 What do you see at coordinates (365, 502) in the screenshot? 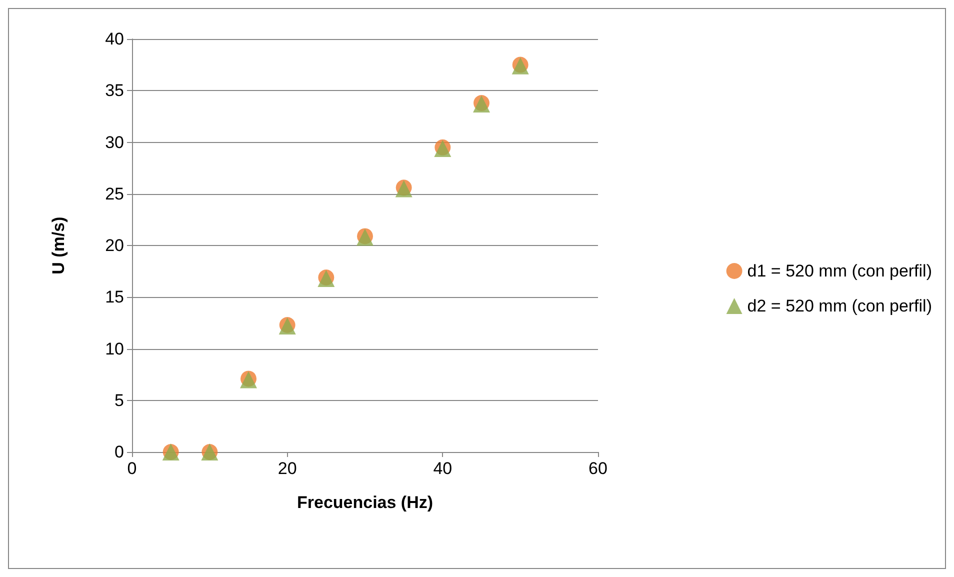
I see `x-axis-title: Frecuencias (Hz)` at bounding box center [365, 502].